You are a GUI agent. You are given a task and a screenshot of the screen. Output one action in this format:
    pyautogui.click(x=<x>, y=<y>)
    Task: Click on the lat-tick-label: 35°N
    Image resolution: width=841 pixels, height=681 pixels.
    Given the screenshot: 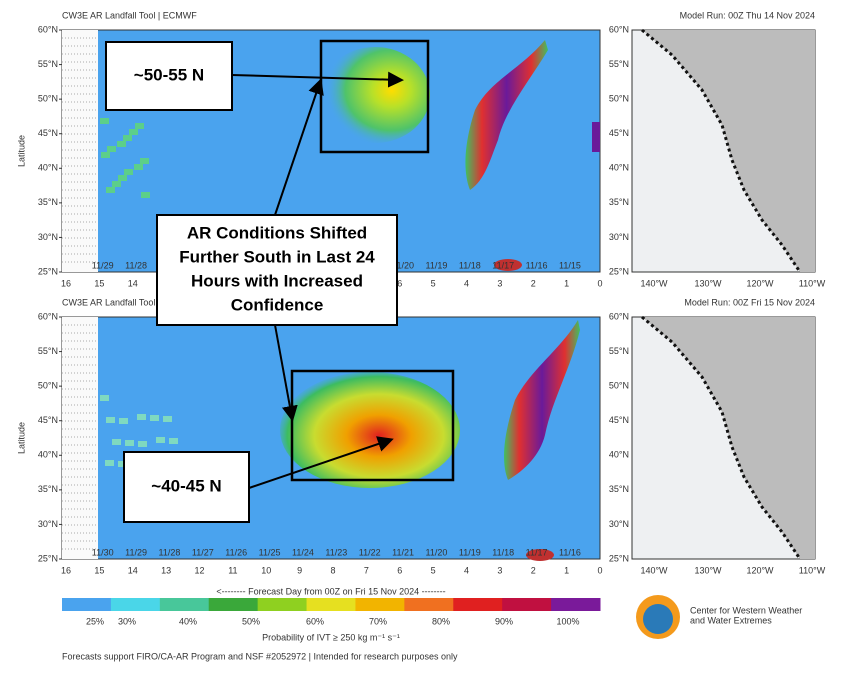 What is the action you would take?
    pyautogui.click(x=48, y=202)
    